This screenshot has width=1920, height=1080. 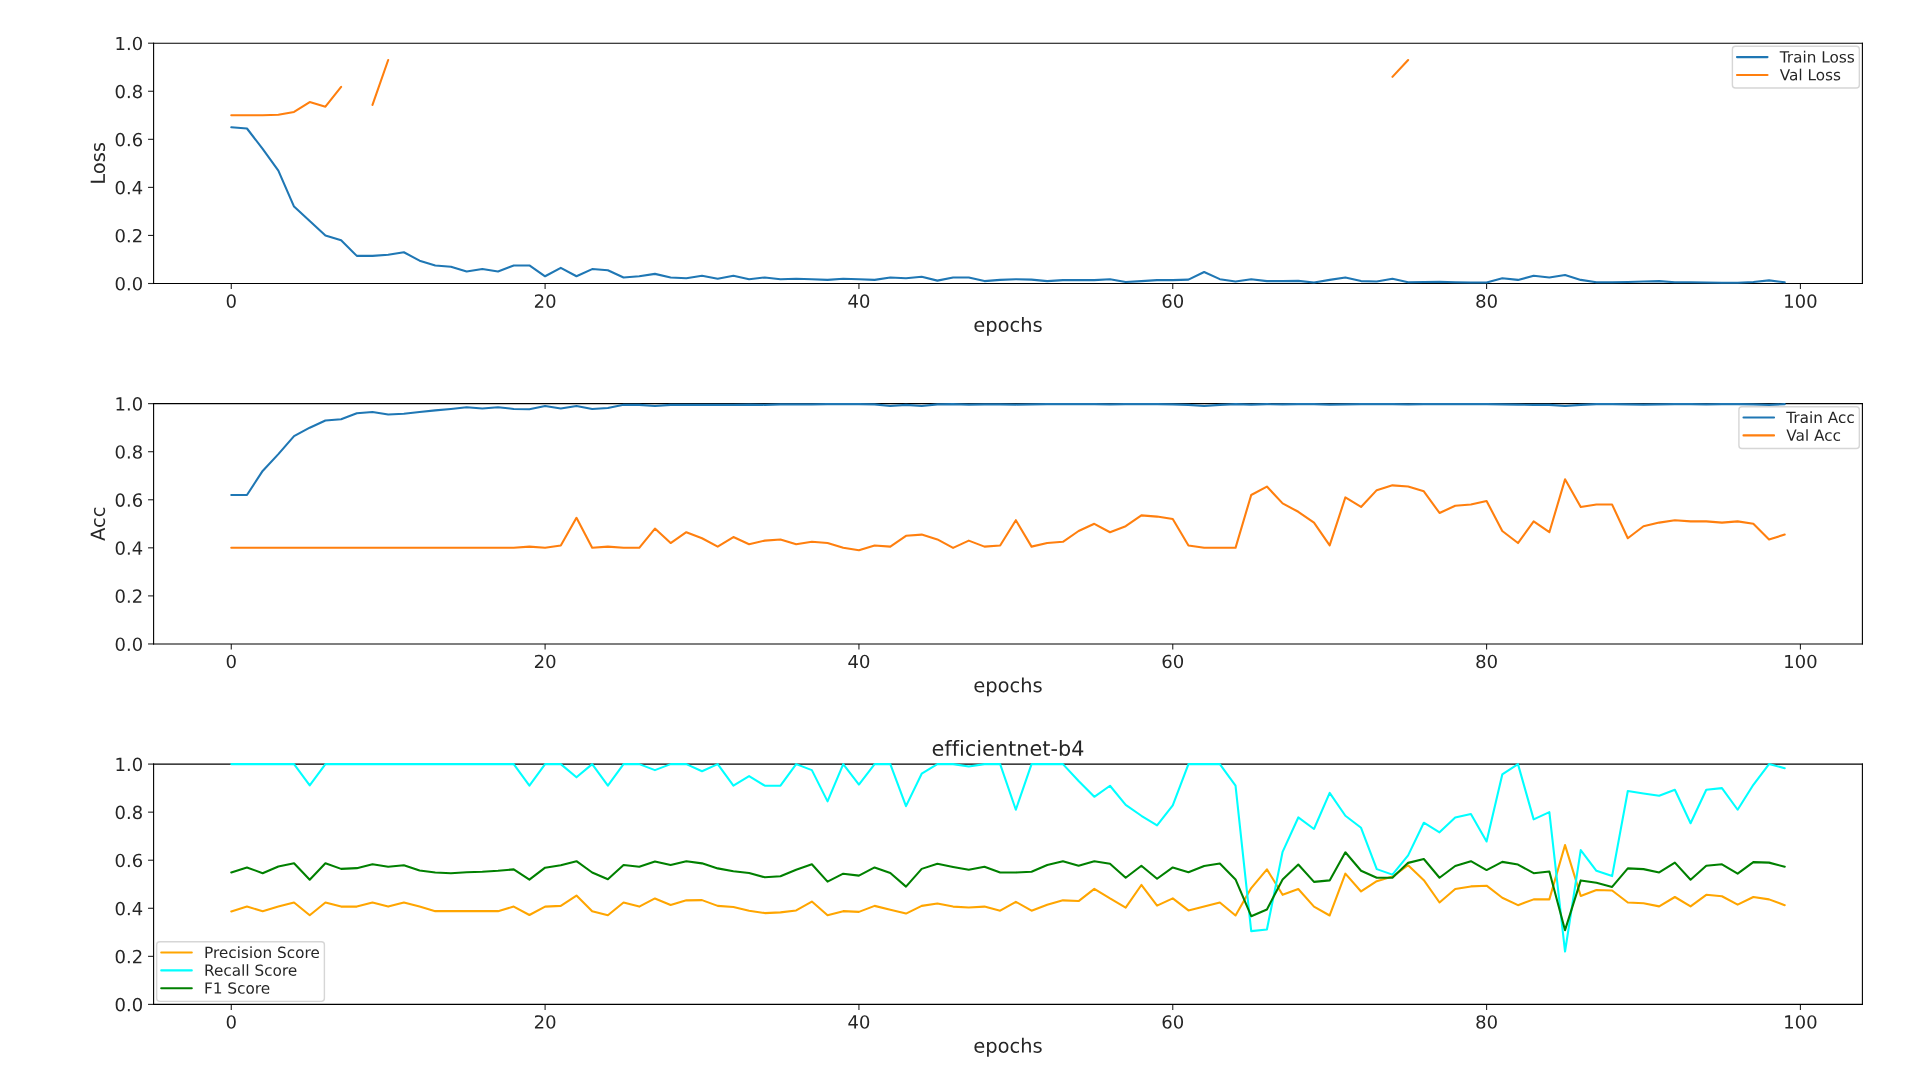 What do you see at coordinates (251, 970) in the screenshot?
I see `legend-label: Recall Score` at bounding box center [251, 970].